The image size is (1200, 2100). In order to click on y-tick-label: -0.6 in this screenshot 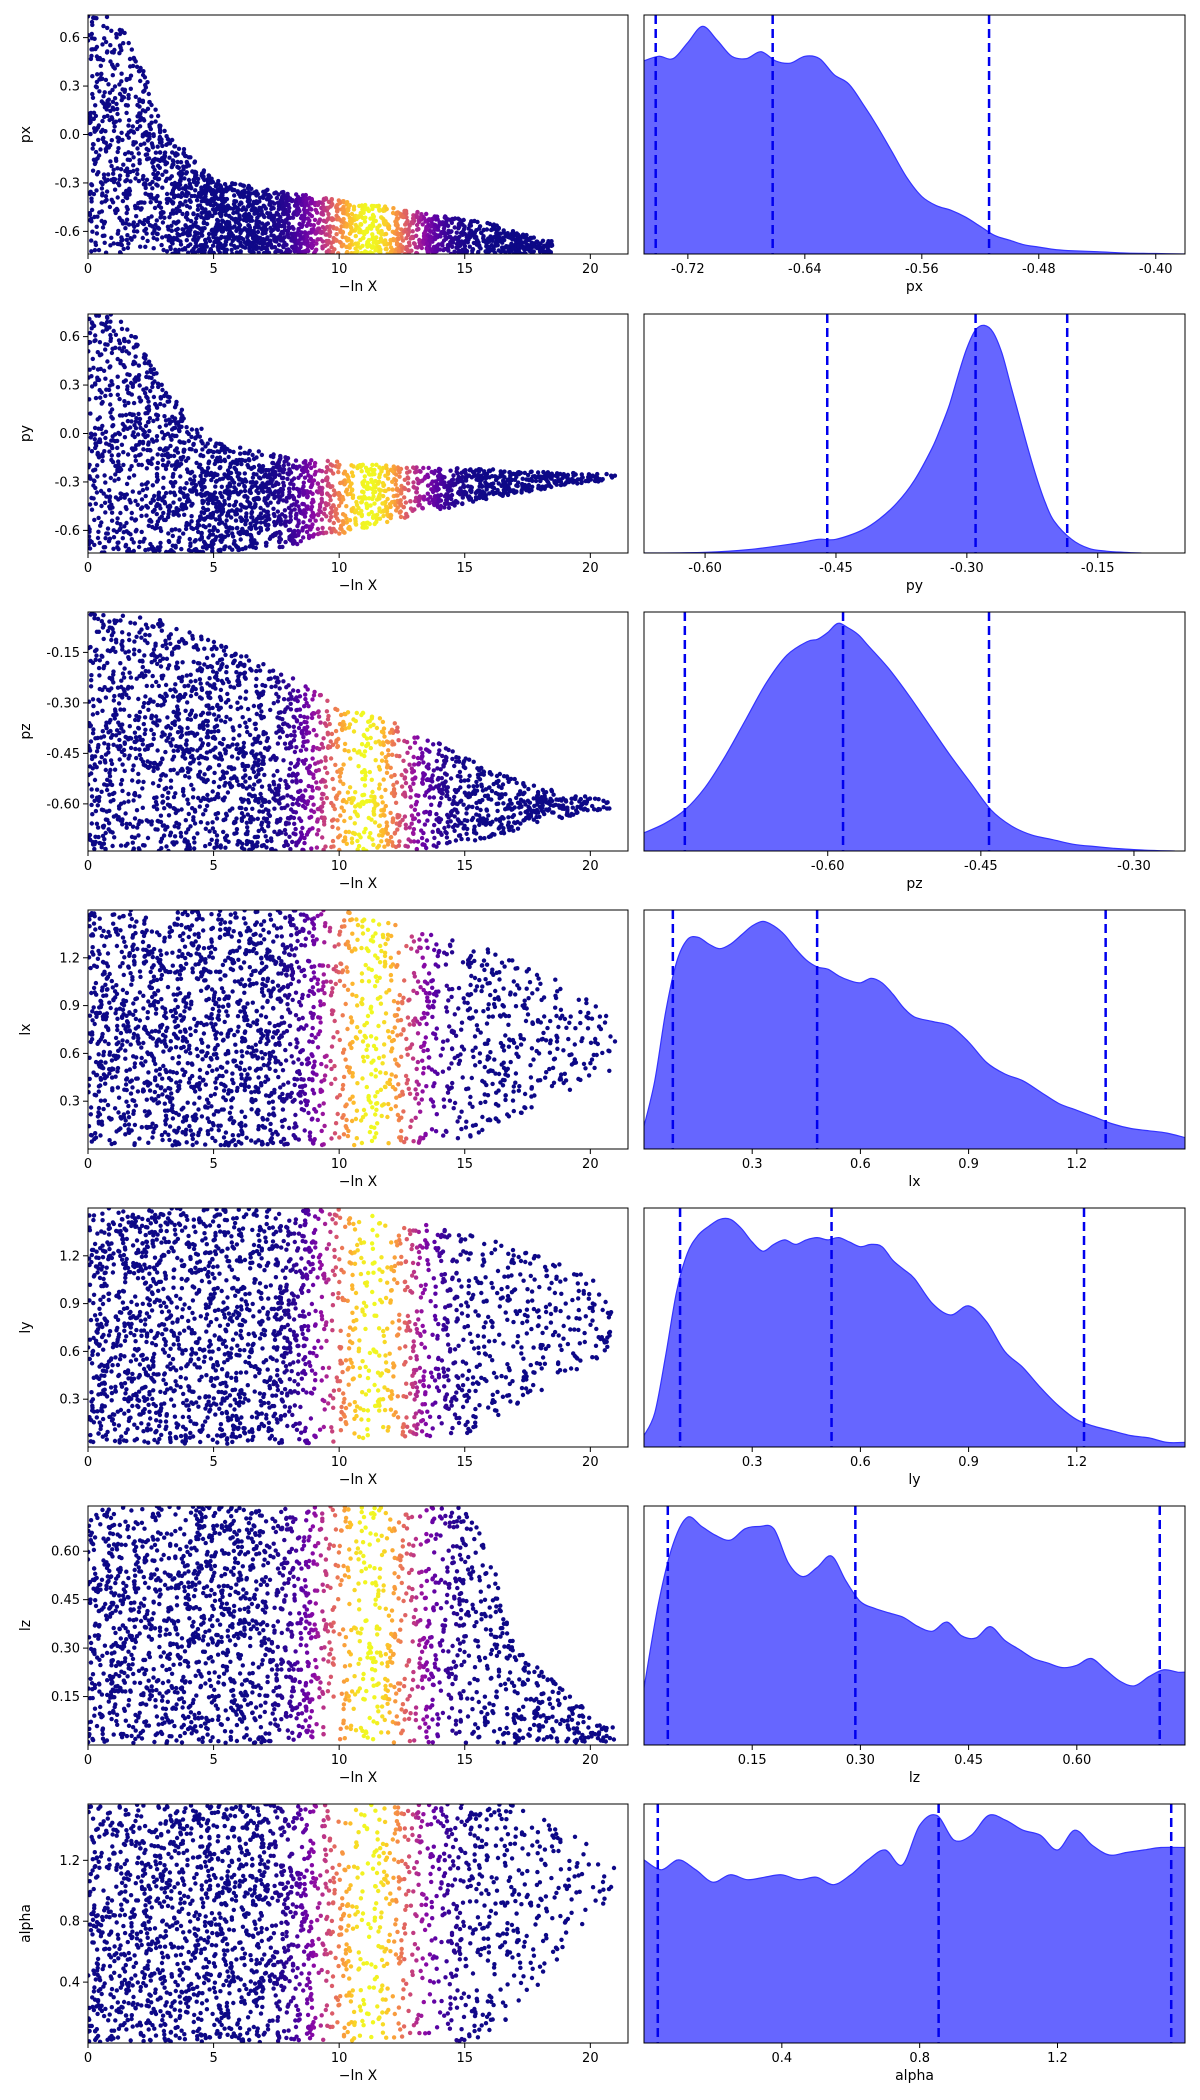, I will do `click(67, 531)`.